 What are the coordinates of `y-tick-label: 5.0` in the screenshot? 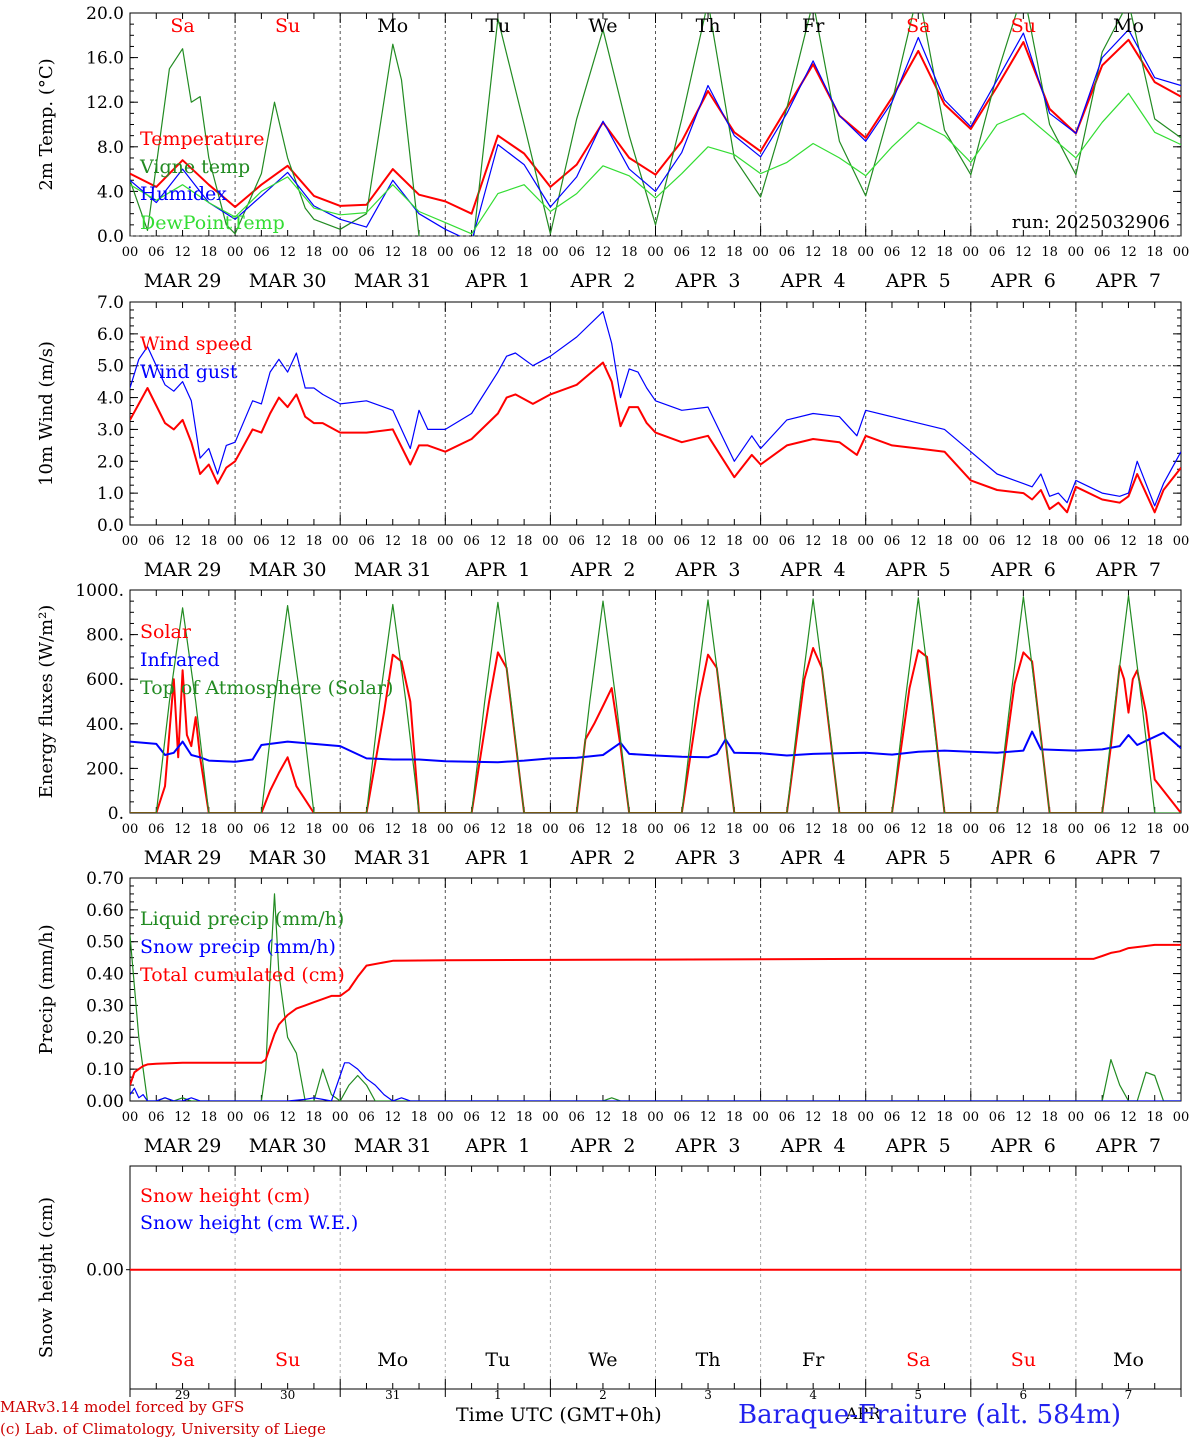 It's located at (110, 367).